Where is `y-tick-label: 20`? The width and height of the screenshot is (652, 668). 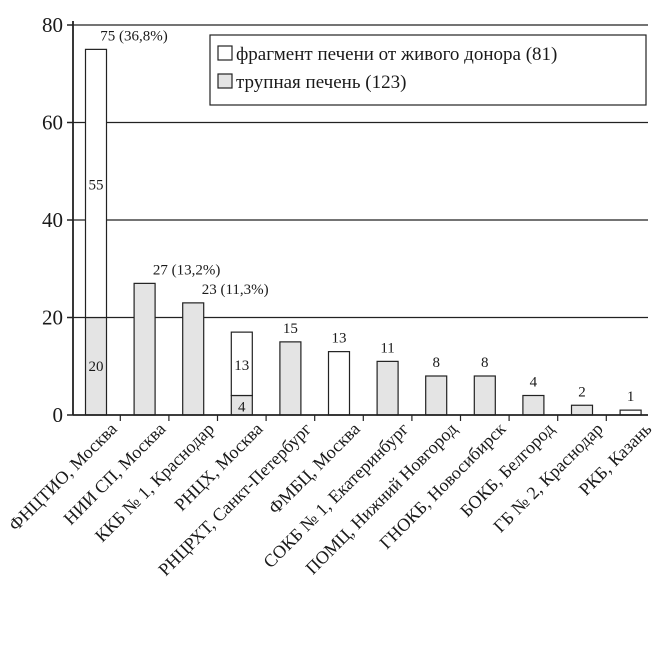
y-tick-label: 20 is located at coordinates (52, 318).